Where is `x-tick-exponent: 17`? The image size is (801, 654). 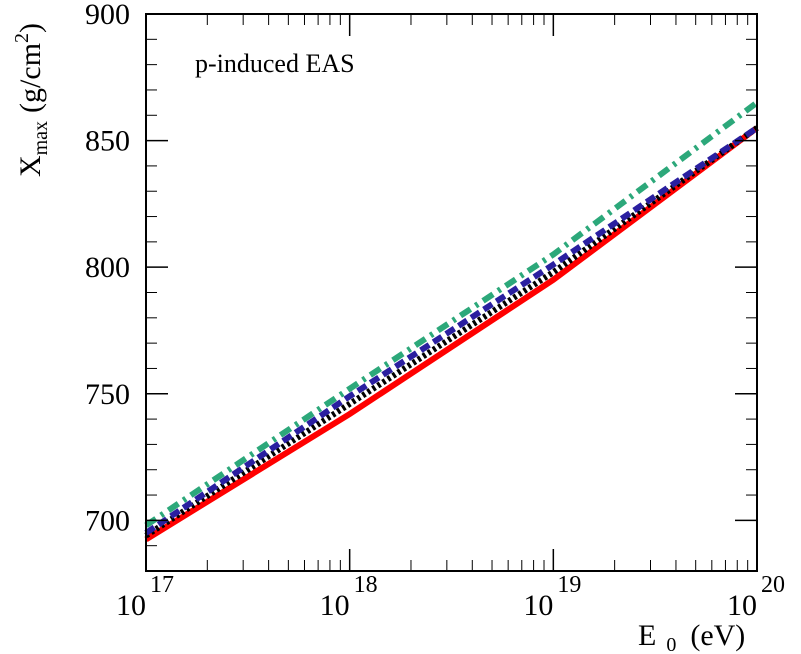 x-tick-exponent: 17 is located at coordinates (162, 585).